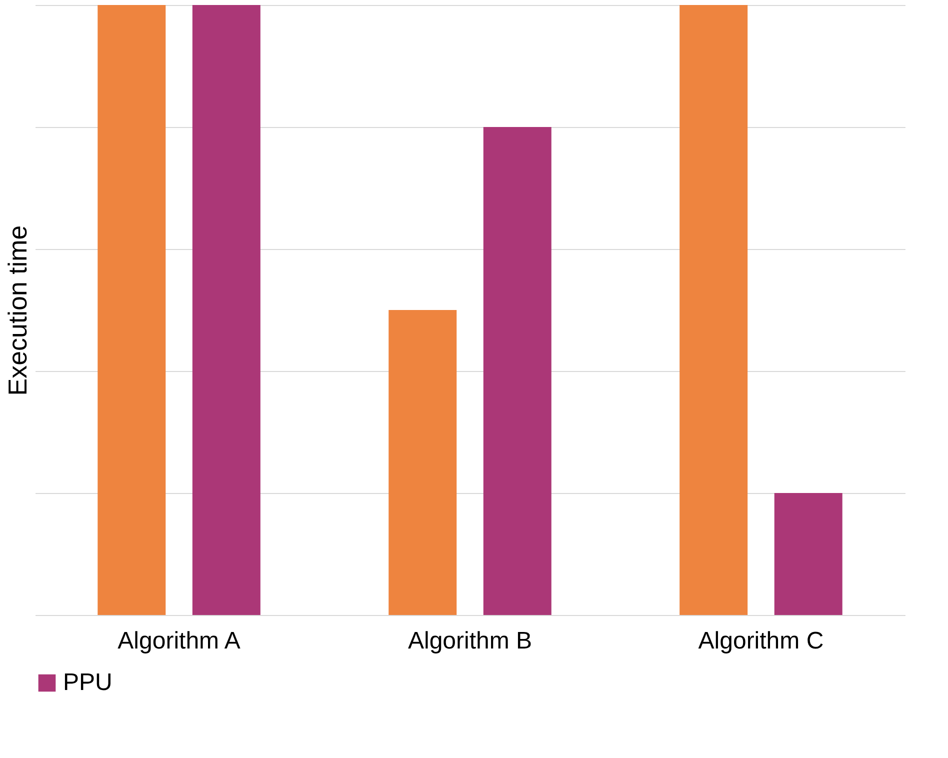 This screenshot has height=758, width=948. What do you see at coordinates (17, 310) in the screenshot?
I see `y-axis-title: Execution time` at bounding box center [17, 310].